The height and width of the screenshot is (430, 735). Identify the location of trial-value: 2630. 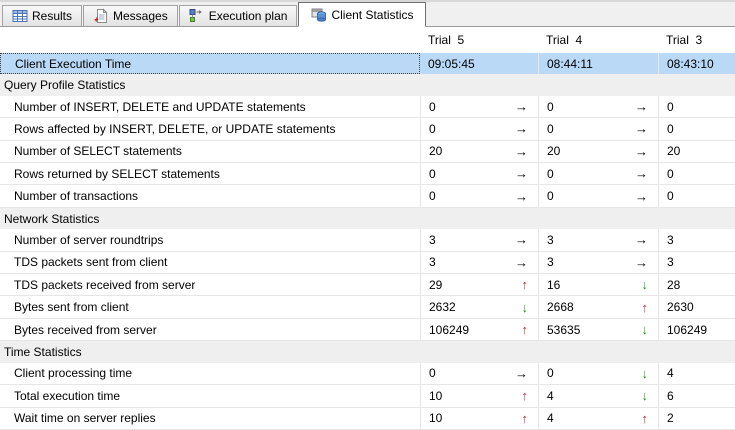
(680, 307).